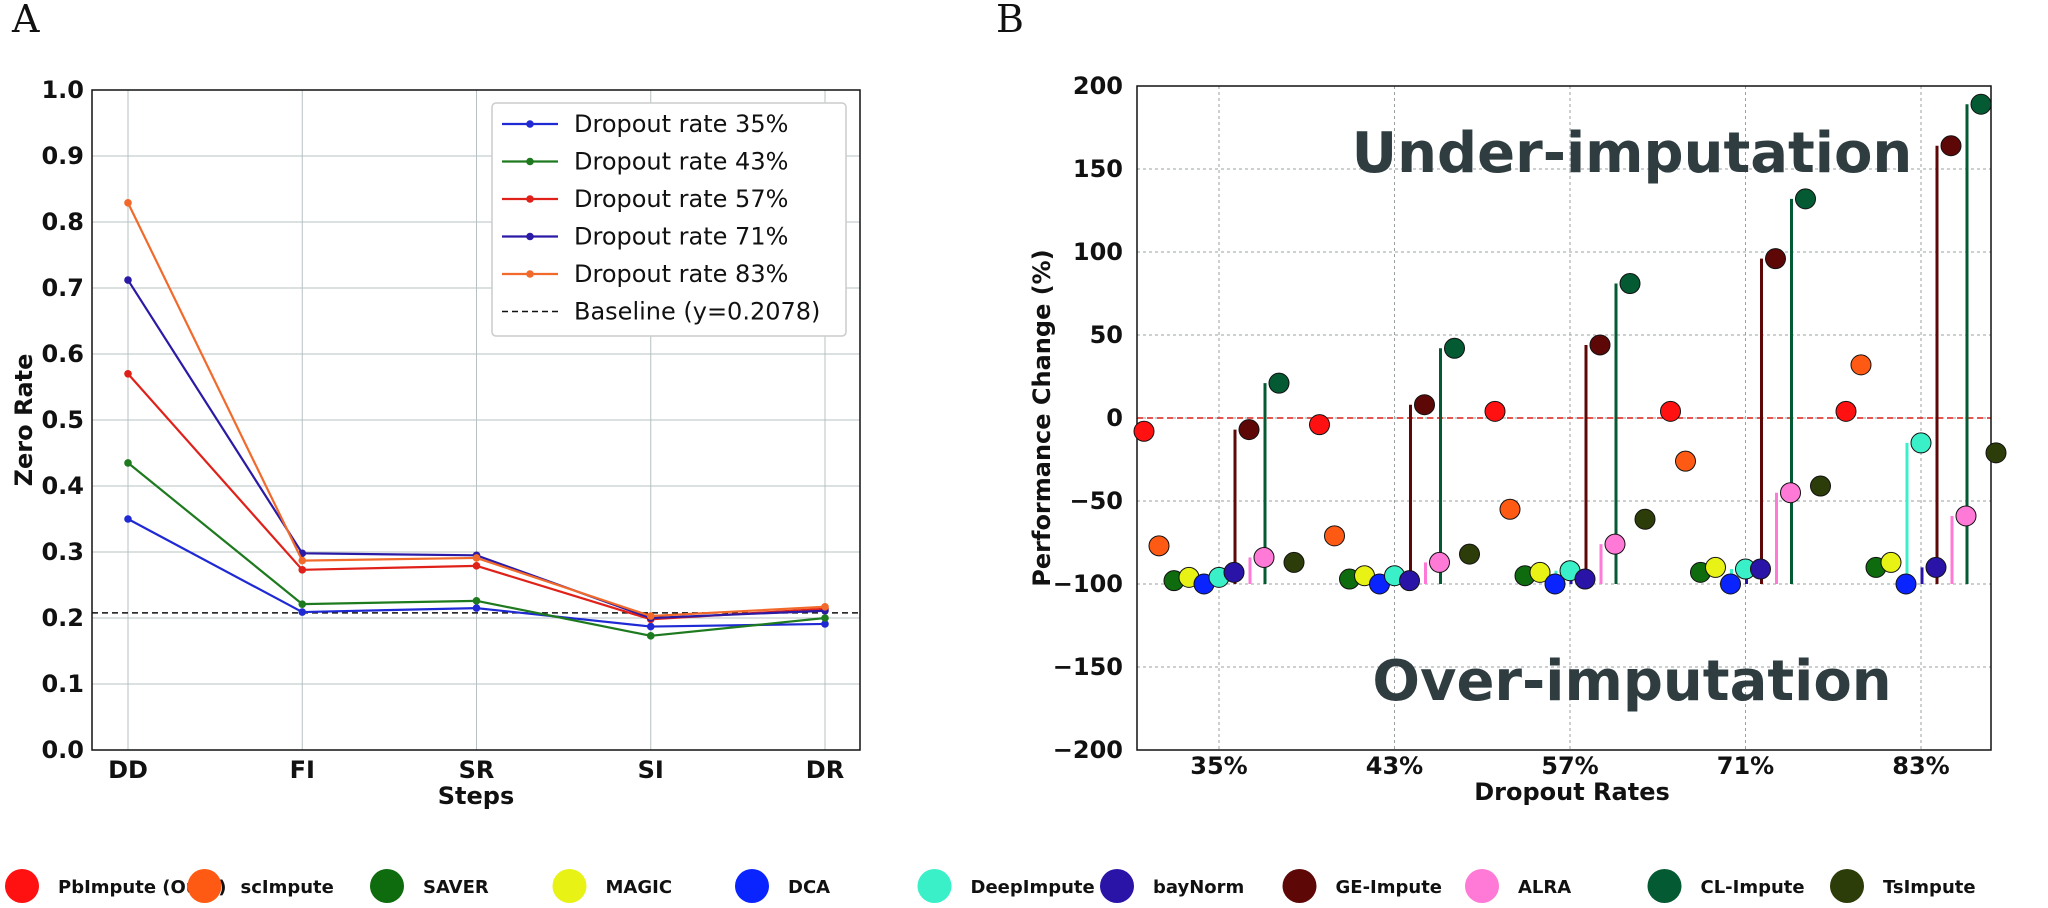 This screenshot has width=2048, height=908. What do you see at coordinates (1920, 766) in the screenshot?
I see `panel-b-x-tick: 83%` at bounding box center [1920, 766].